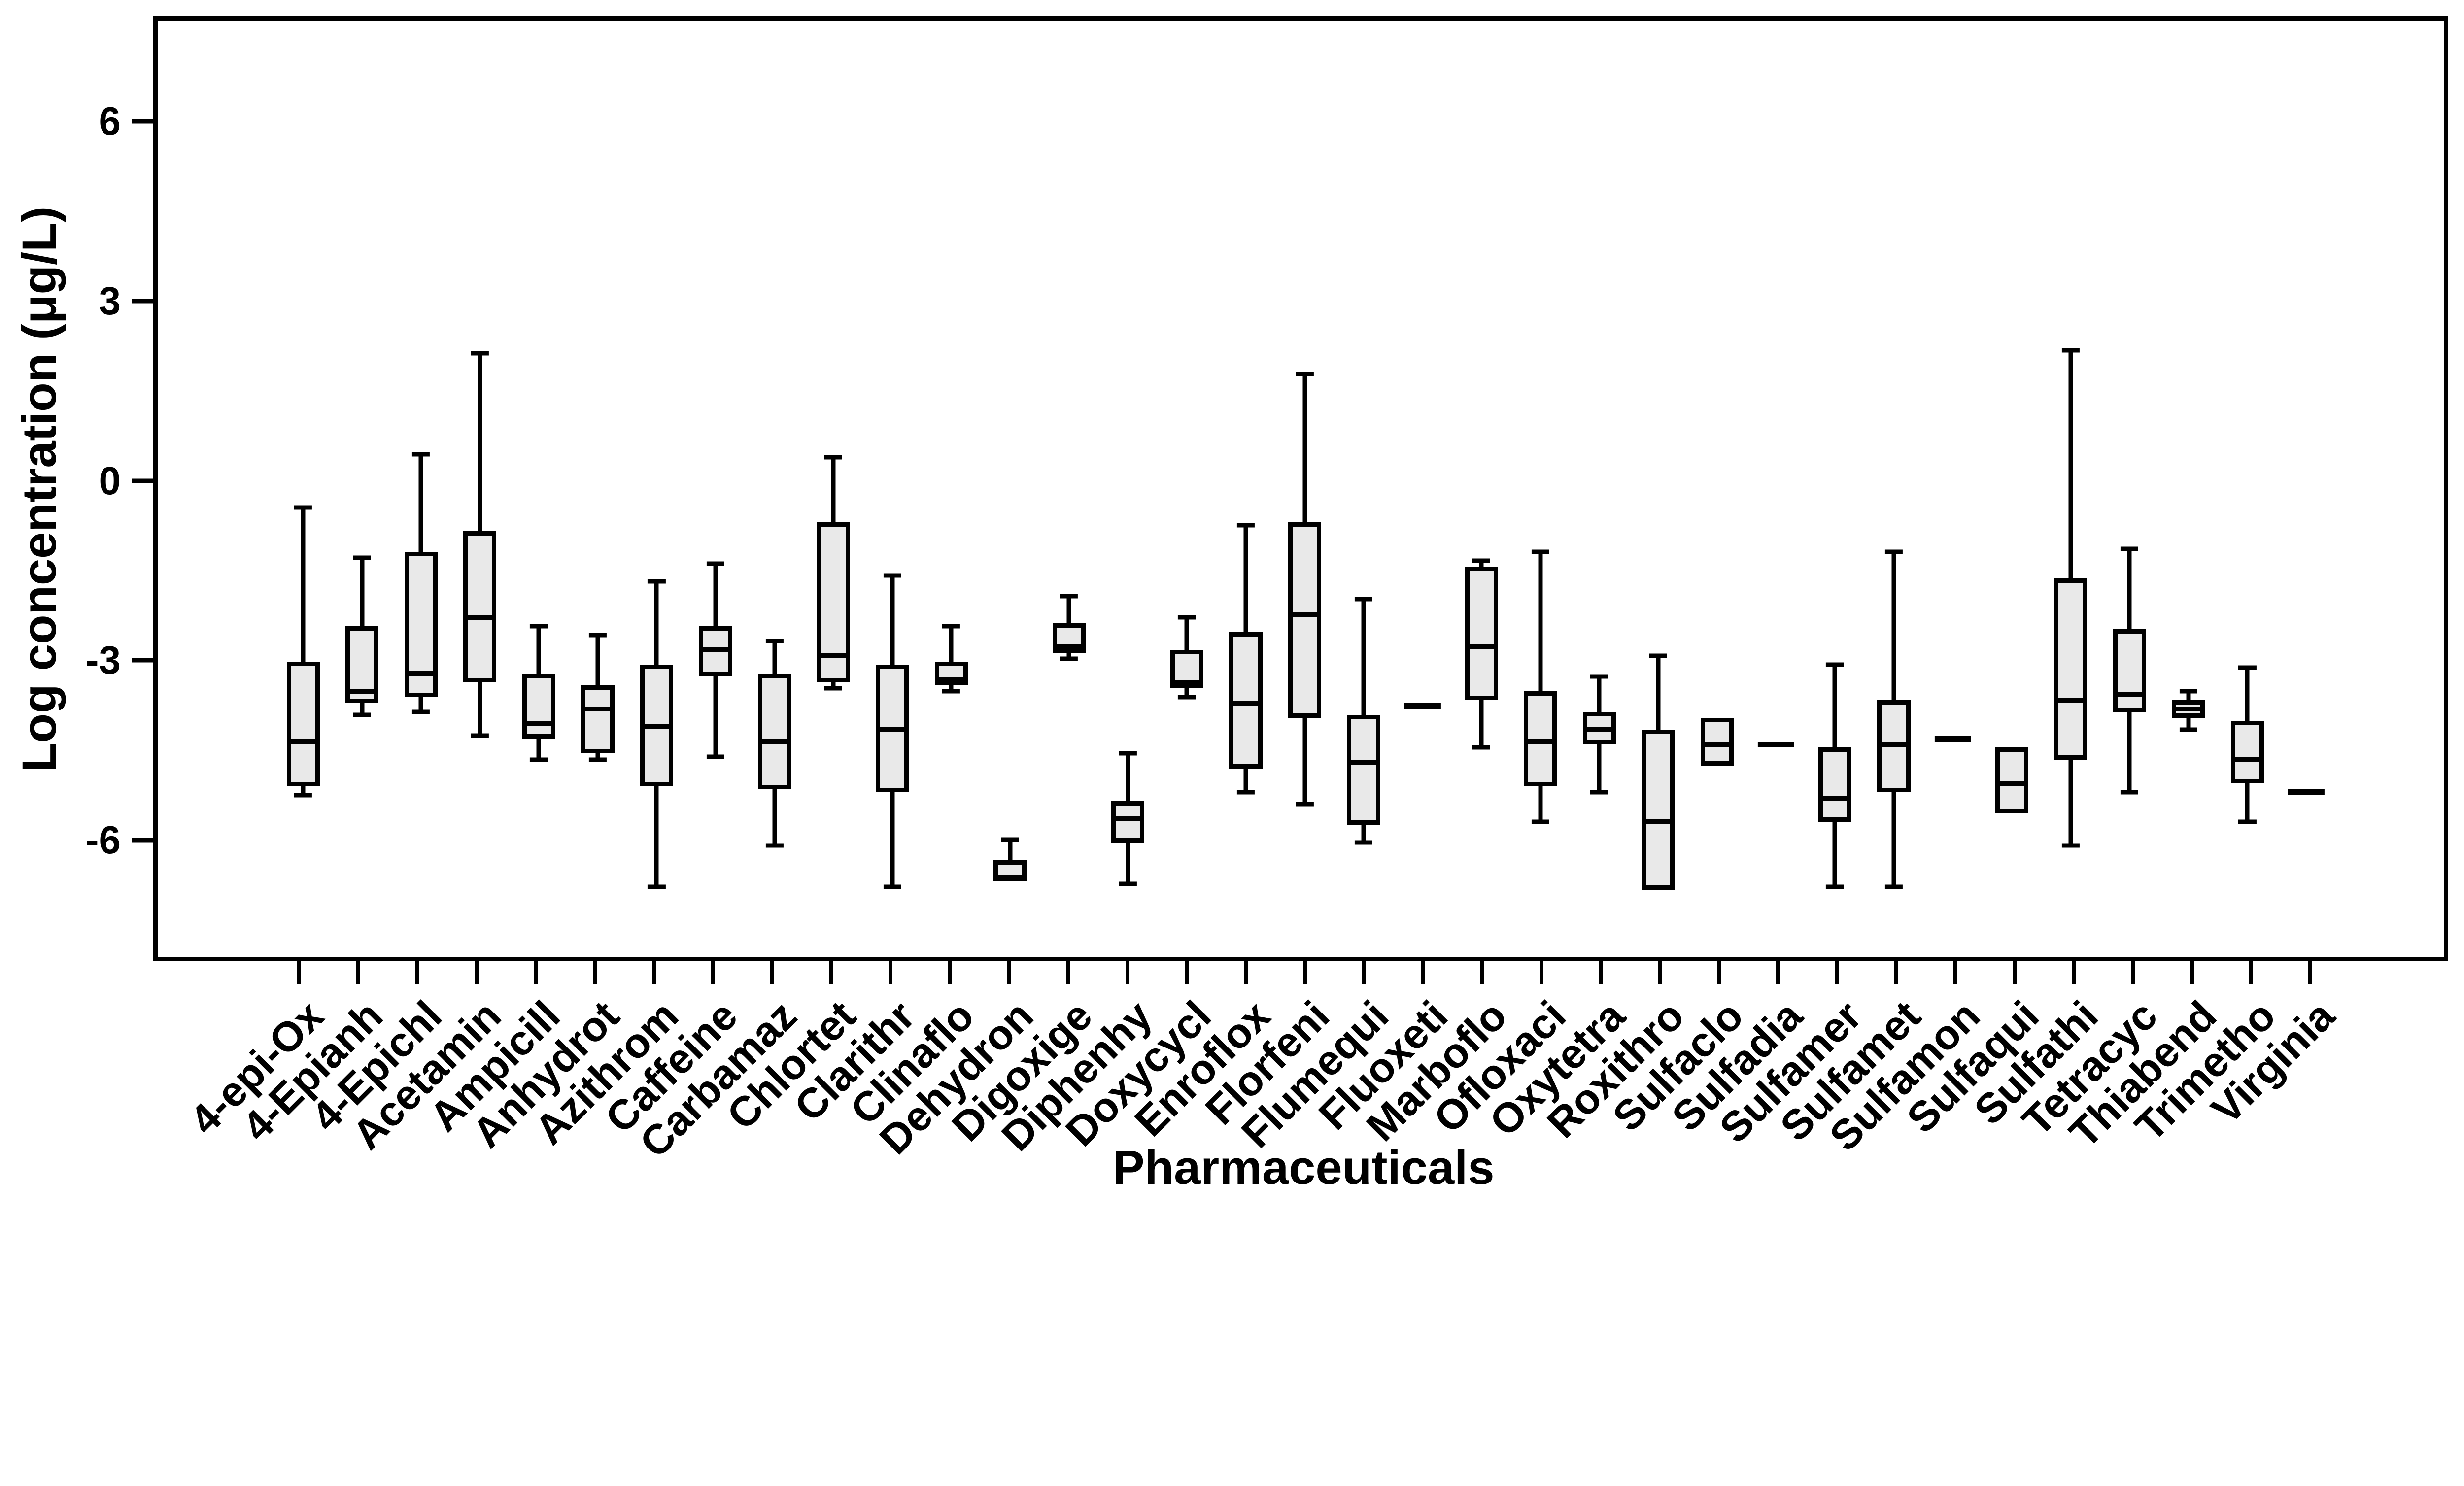 This screenshot has width=2464, height=1486. I want to click on boxplot-Doxycycl-lower-cap, so click(1187, 697).